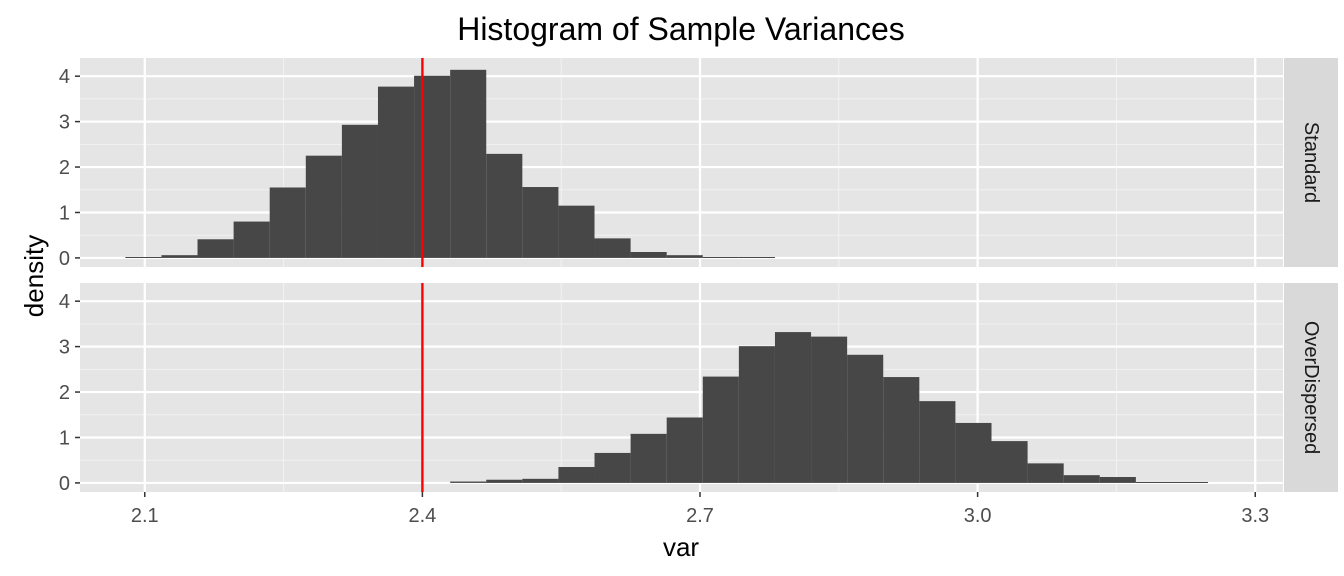 This screenshot has width=1344, height=576. I want to click on x-tick-label: 2.4, so click(422, 516).